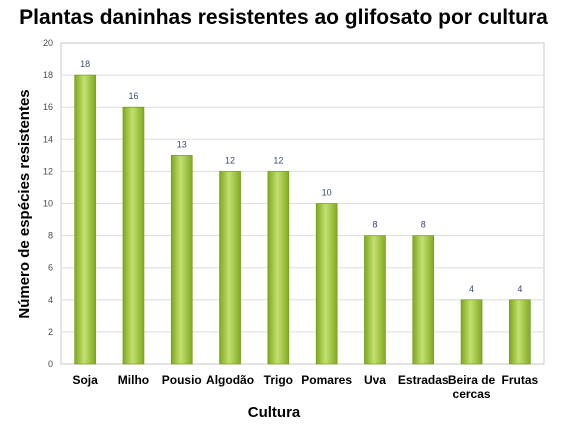  Describe the element at coordinates (374, 225) in the screenshot. I see `data-label-6: 8` at that location.